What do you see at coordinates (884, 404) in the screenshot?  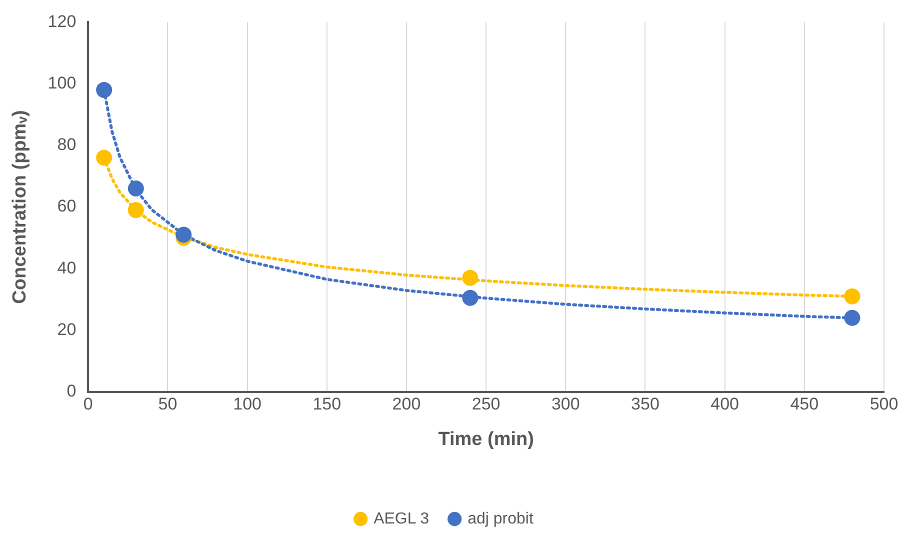 I see `x-tick-label: 500` at bounding box center [884, 404].